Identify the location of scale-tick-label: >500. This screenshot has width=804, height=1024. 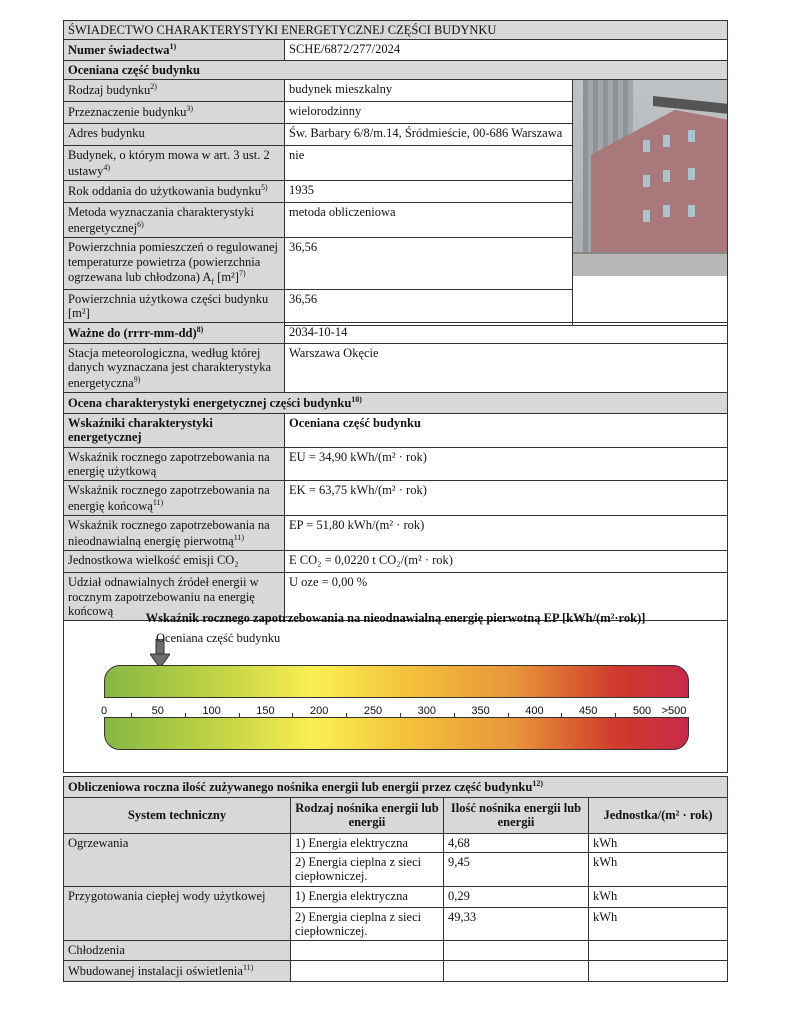
(674, 711).